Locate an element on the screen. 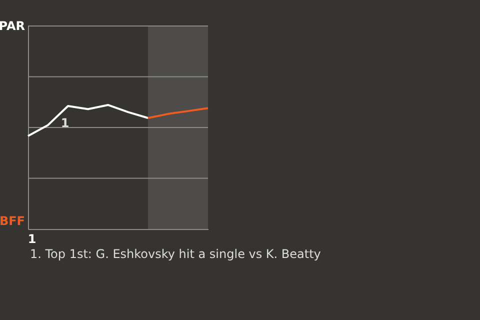 The image size is (480, 320). text: BFF is located at coordinates (12, 221).